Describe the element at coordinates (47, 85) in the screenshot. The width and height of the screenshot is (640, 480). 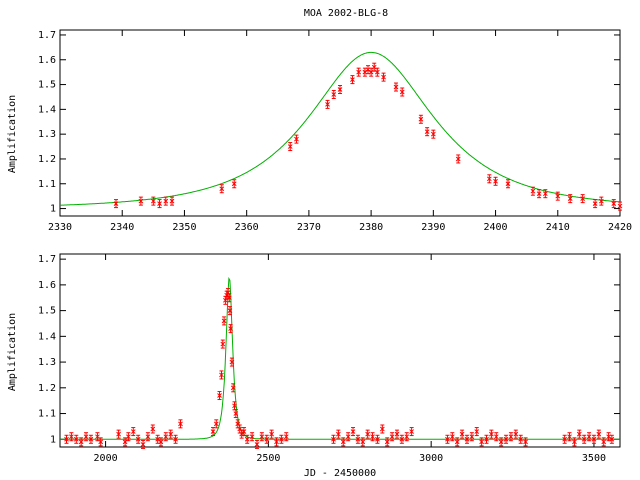
I see `y-tick-label: 1.5` at that location.